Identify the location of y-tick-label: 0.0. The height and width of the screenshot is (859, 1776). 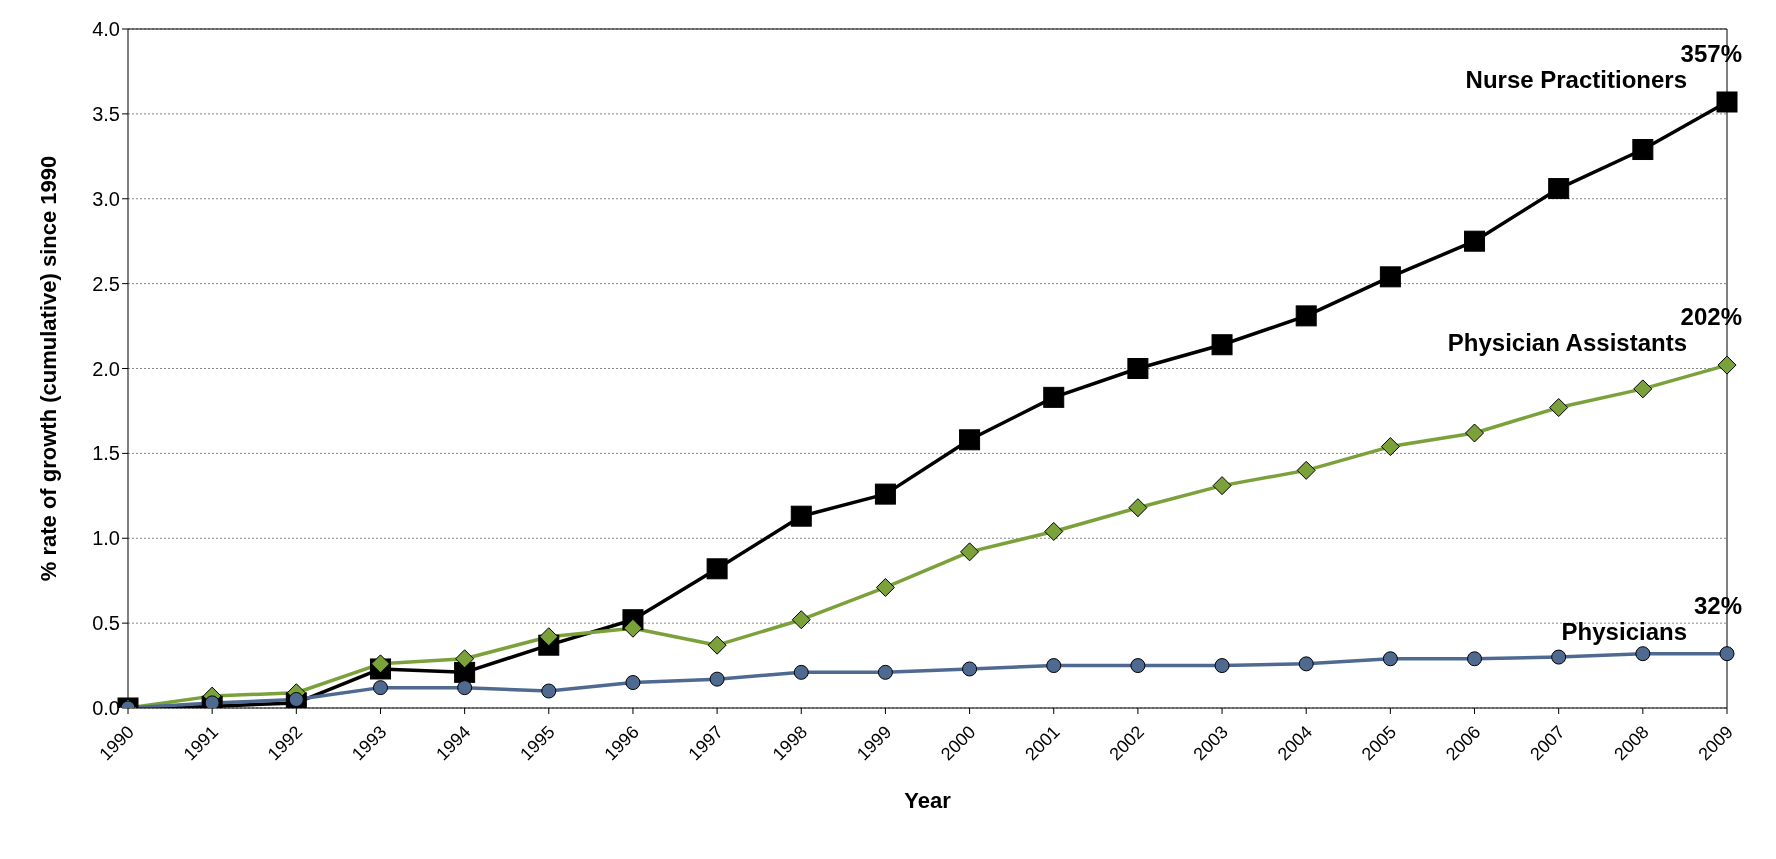
(106, 708).